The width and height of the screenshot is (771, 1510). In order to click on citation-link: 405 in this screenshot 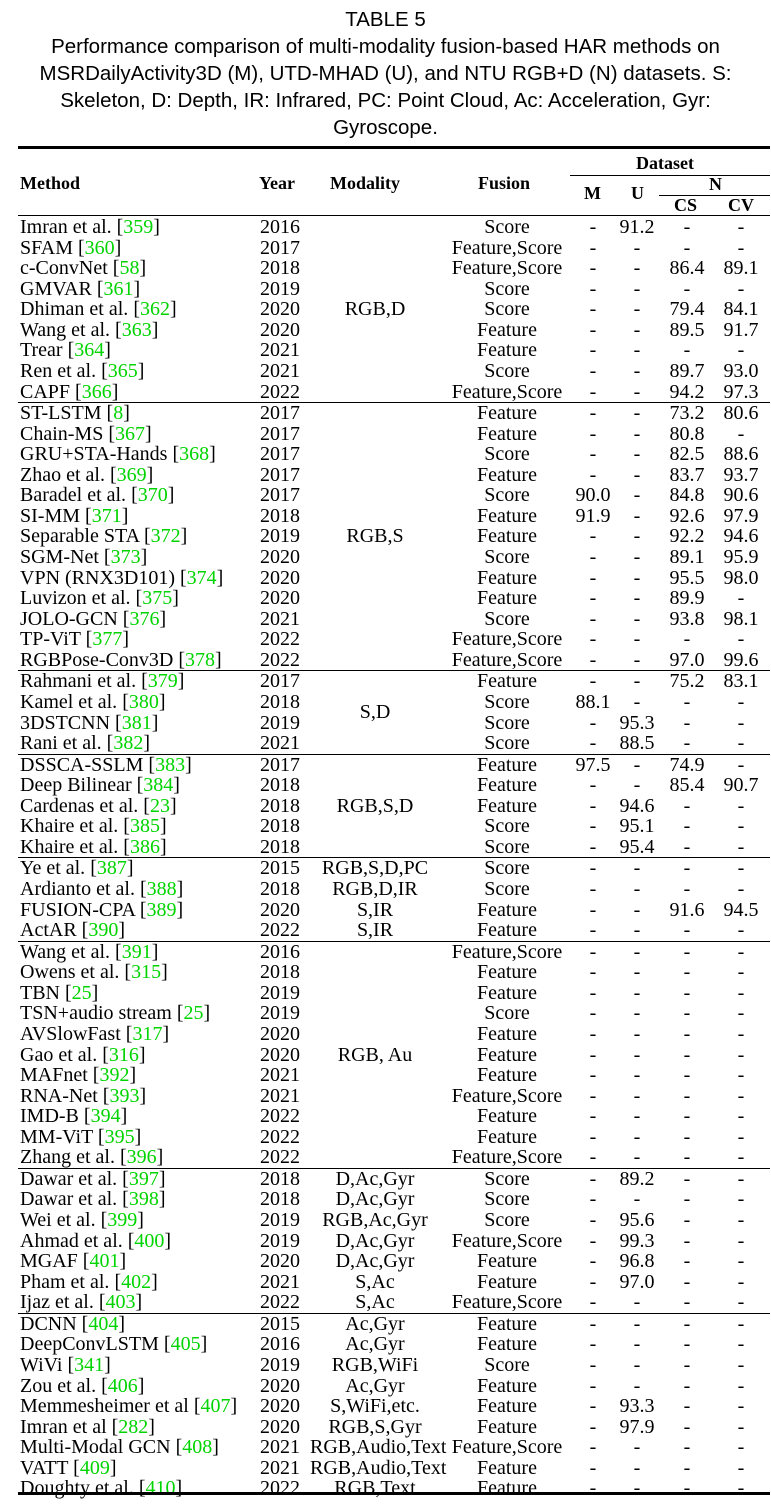, I will do `click(185, 1344)`.